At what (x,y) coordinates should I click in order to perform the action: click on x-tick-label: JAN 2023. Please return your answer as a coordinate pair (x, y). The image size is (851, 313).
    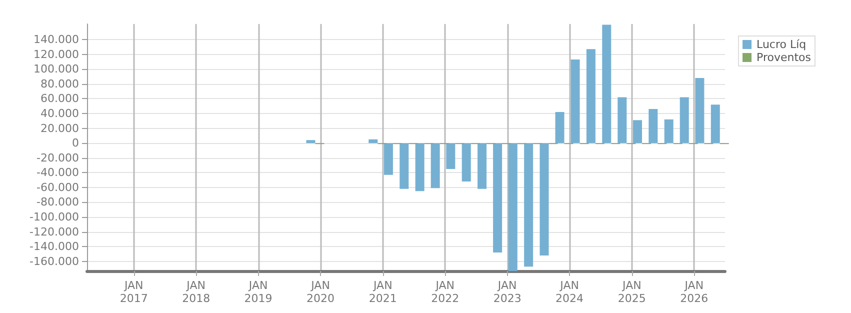
    Looking at the image, I should click on (507, 292).